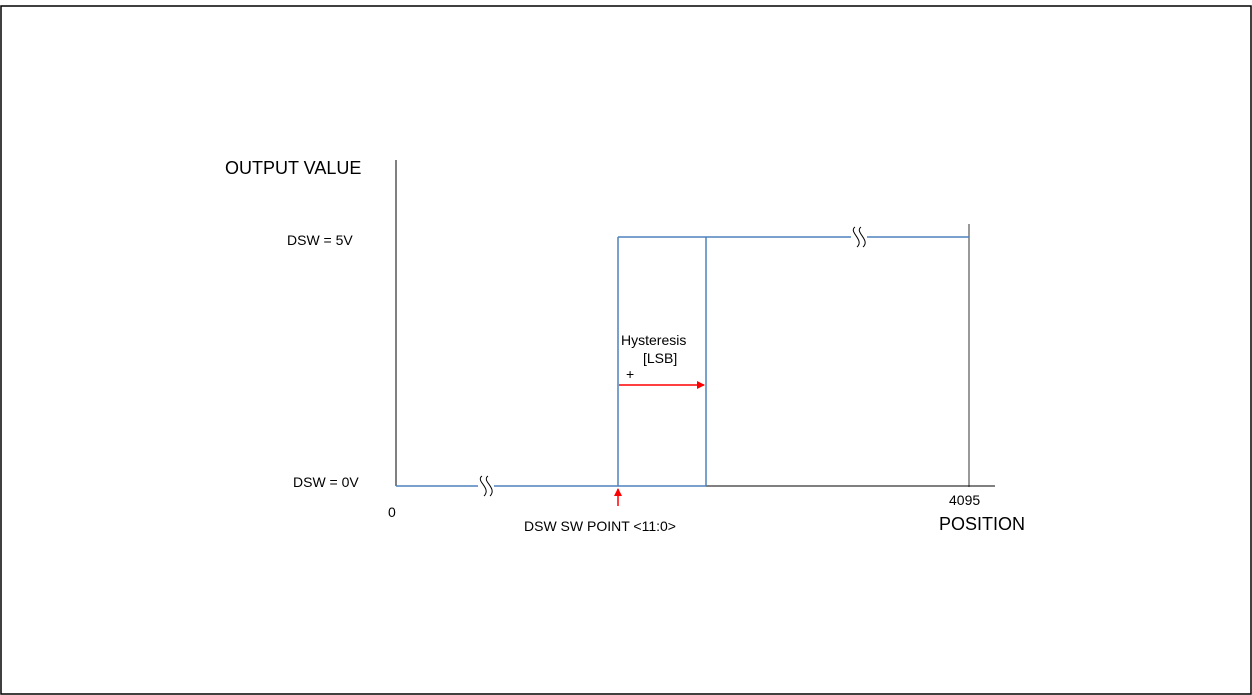 This screenshot has width=1252, height=695. What do you see at coordinates (660, 358) in the screenshot?
I see `hysteresis-unit: [LSB]` at bounding box center [660, 358].